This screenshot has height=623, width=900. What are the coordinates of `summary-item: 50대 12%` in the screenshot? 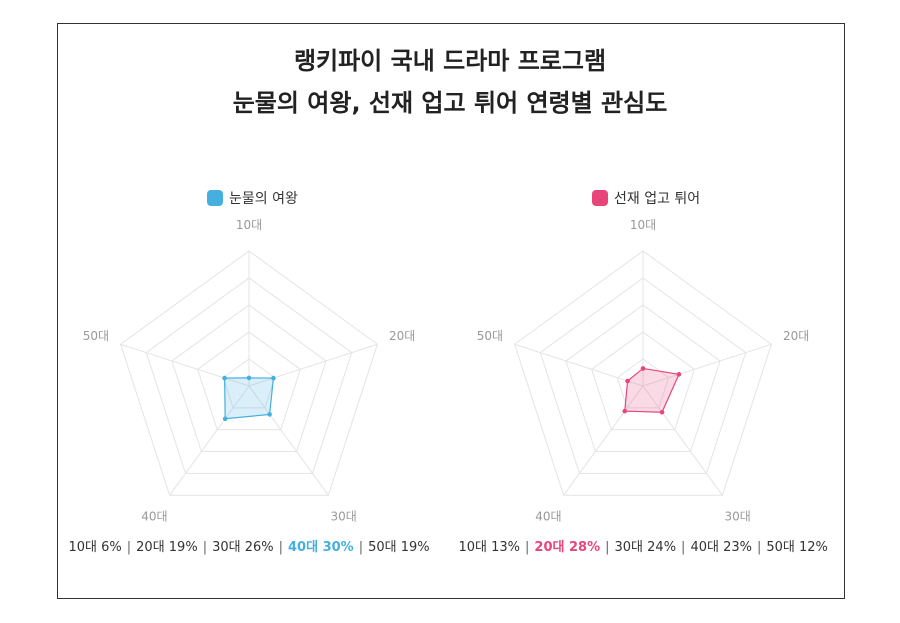 It's located at (797, 547).